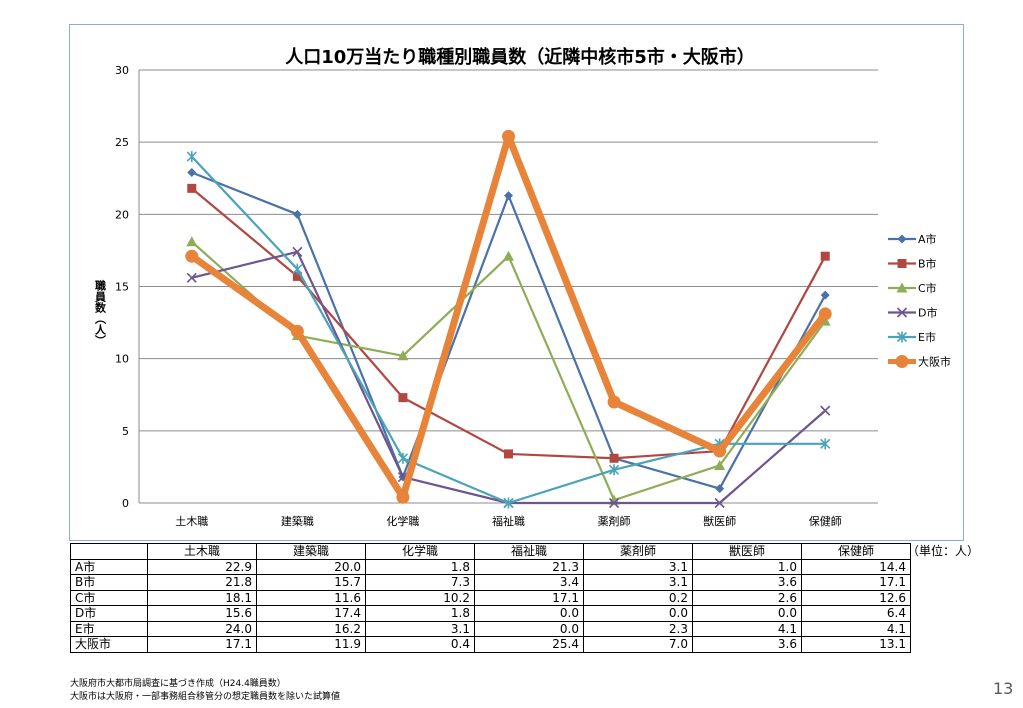 The image size is (1023, 708). What do you see at coordinates (943, 551) in the screenshot?
I see `unit-label: （単位：人）` at bounding box center [943, 551].